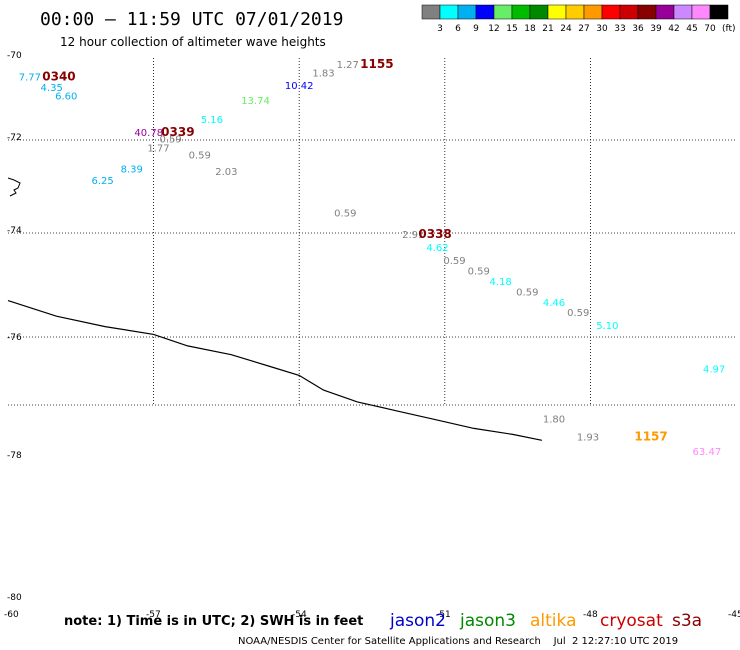  What do you see at coordinates (14, 338) in the screenshot?
I see `lat-tick-label: -76` at bounding box center [14, 338].